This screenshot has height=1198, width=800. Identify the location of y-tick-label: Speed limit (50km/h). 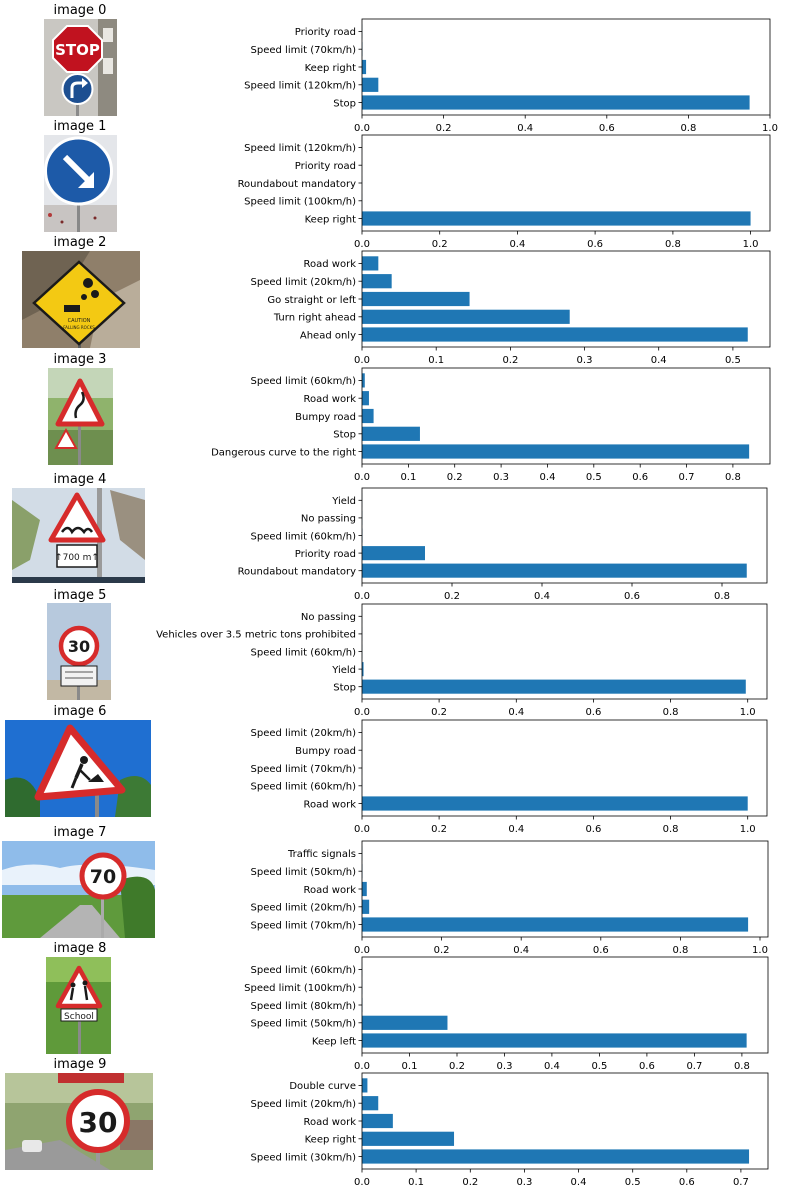
(304, 872).